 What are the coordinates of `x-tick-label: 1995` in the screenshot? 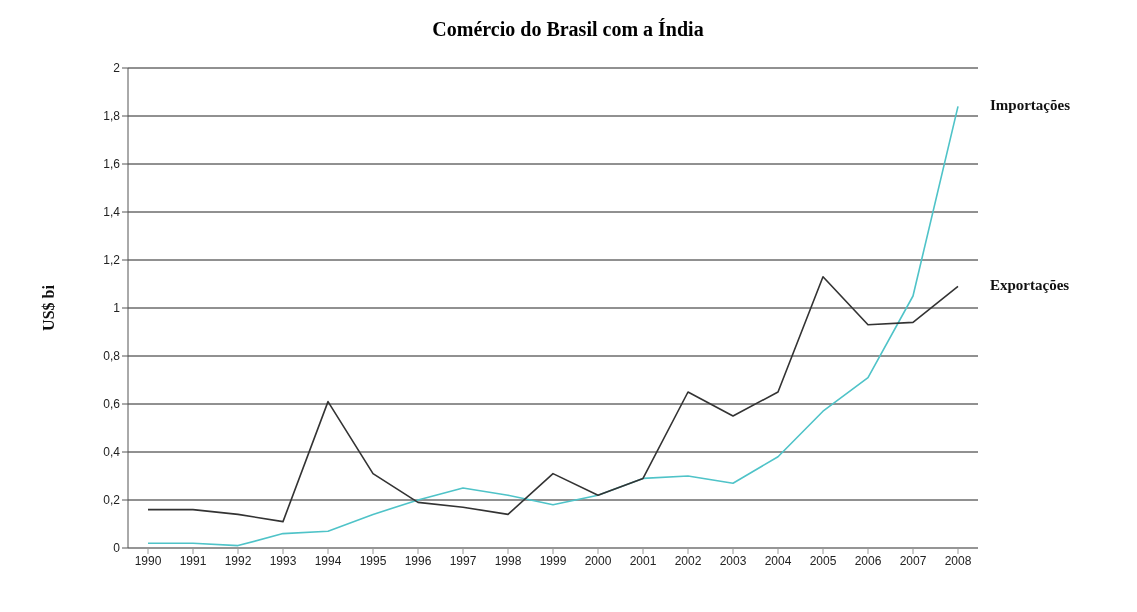 It's located at (373, 560).